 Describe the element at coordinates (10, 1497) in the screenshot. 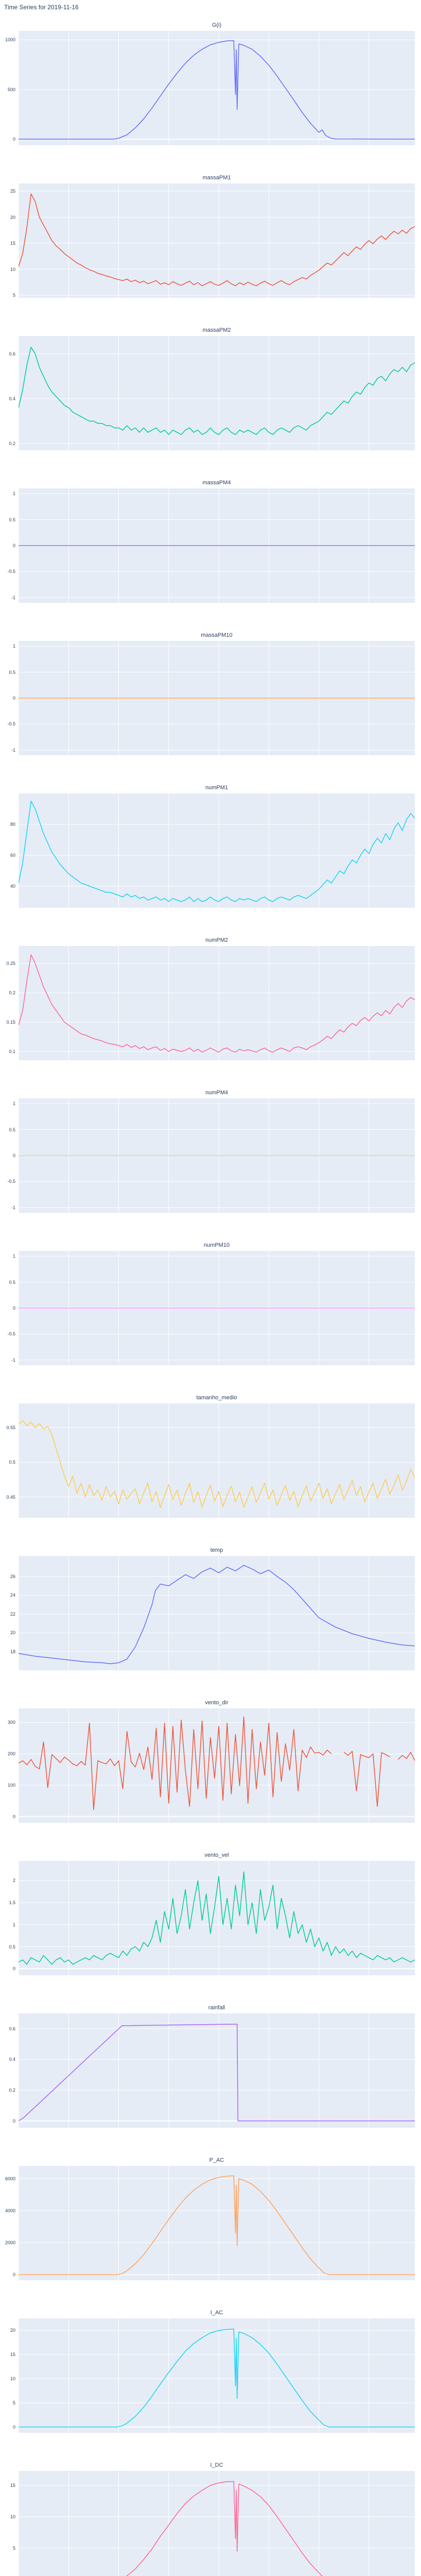

I see `y-tick-label: 0.45` at that location.